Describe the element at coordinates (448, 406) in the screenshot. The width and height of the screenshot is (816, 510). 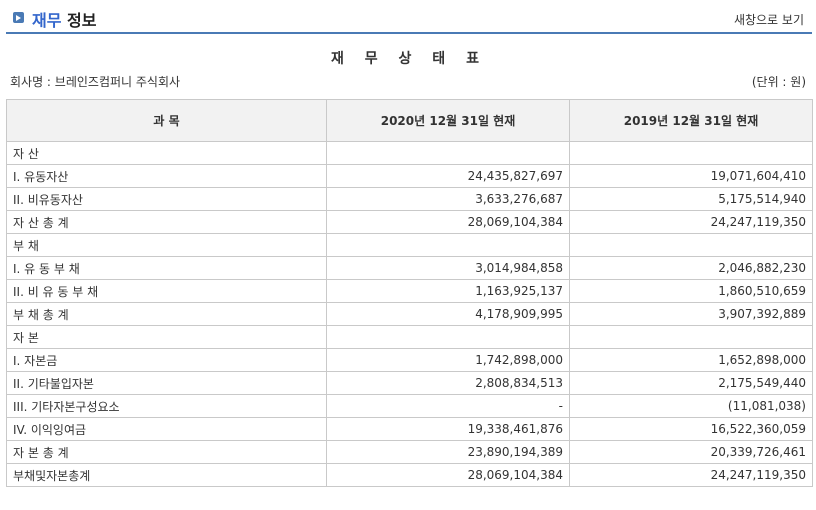
I see `row-value-2020: -` at that location.